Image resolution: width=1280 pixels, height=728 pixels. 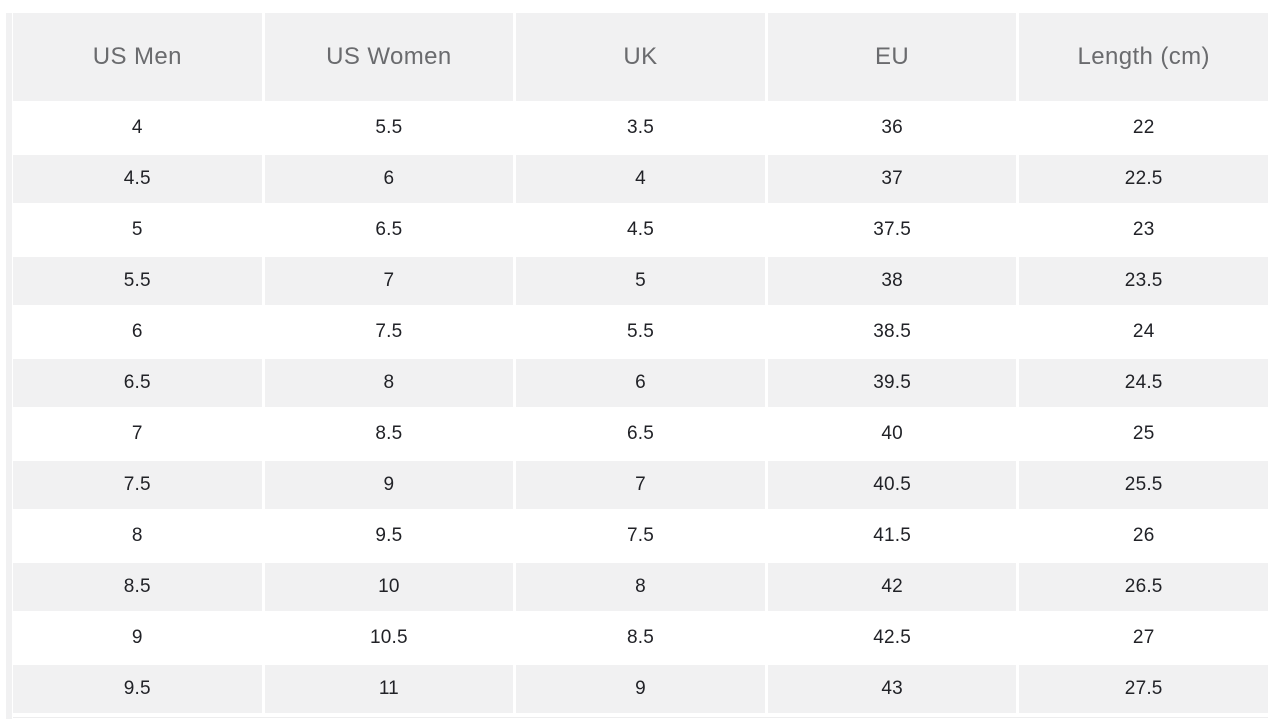 What do you see at coordinates (640, 485) in the screenshot?
I see `table-cell-row8-uk: 7` at bounding box center [640, 485].